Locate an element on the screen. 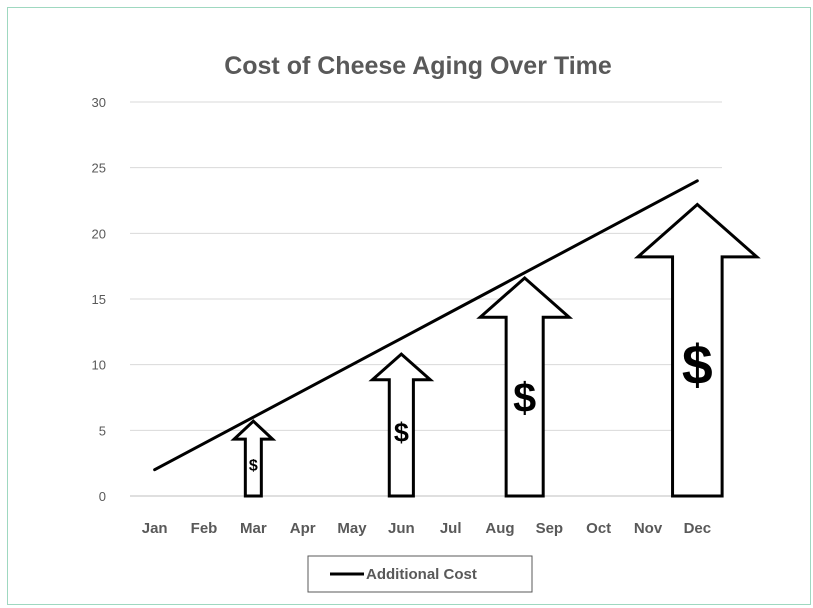 The width and height of the screenshot is (813, 608). x-tick-label: Oct is located at coordinates (598, 528).